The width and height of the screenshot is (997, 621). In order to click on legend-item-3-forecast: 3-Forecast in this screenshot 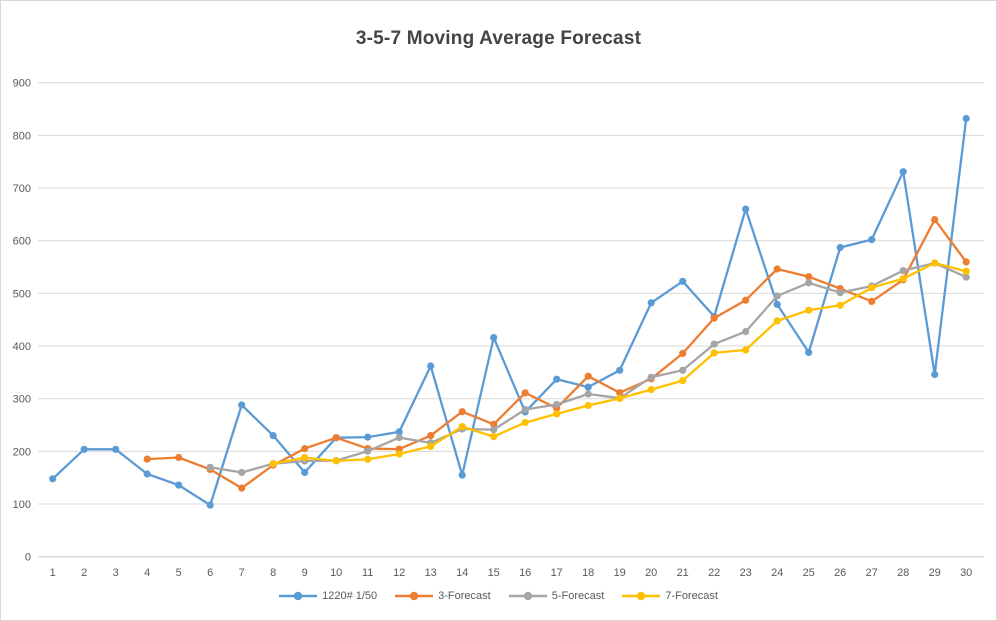, I will do `click(443, 596)`.